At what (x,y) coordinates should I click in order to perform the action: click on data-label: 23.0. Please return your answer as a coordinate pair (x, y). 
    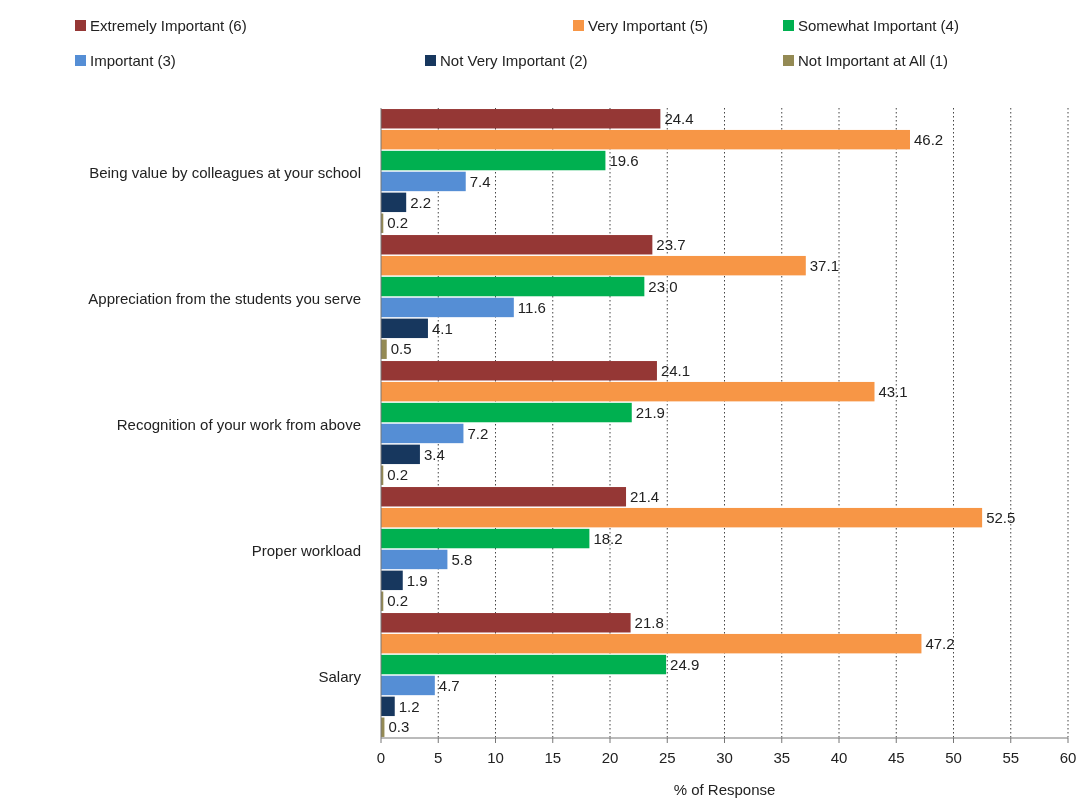
    Looking at the image, I should click on (663, 286).